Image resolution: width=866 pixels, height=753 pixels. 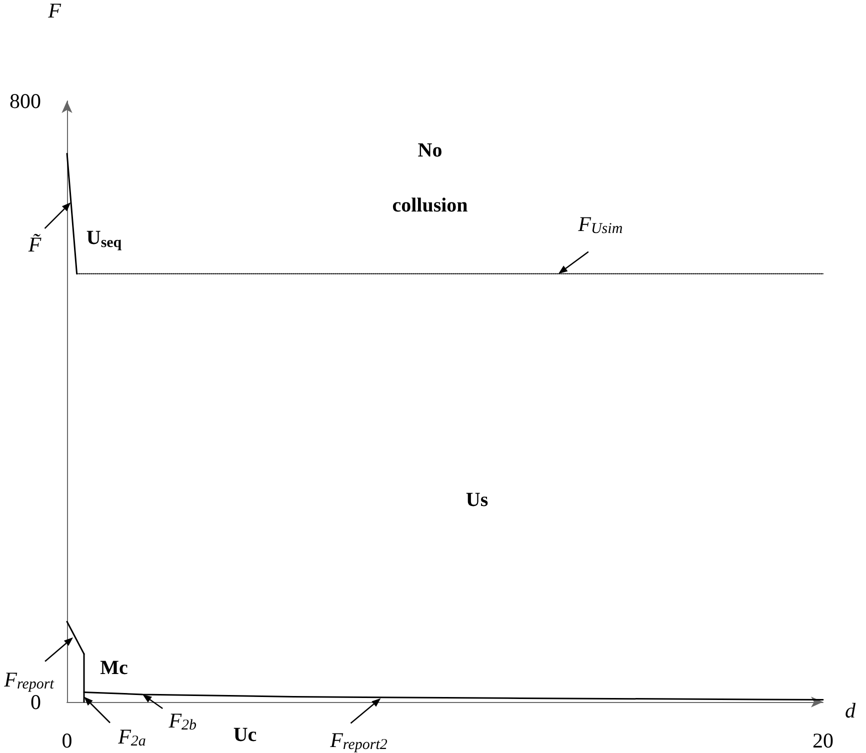 I want to click on y-axis-title: F, so click(x=54, y=11).